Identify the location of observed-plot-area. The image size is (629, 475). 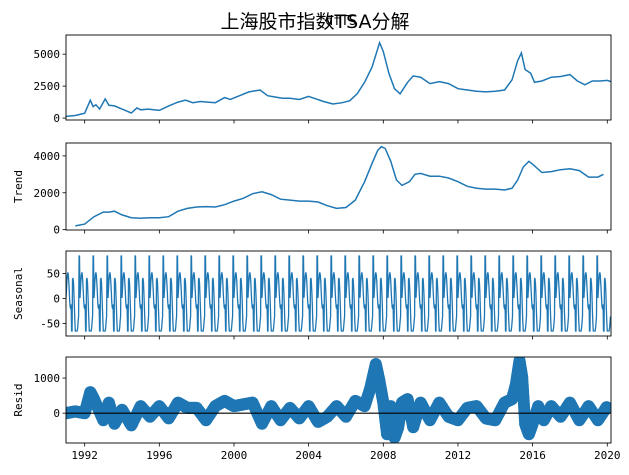
(338, 79).